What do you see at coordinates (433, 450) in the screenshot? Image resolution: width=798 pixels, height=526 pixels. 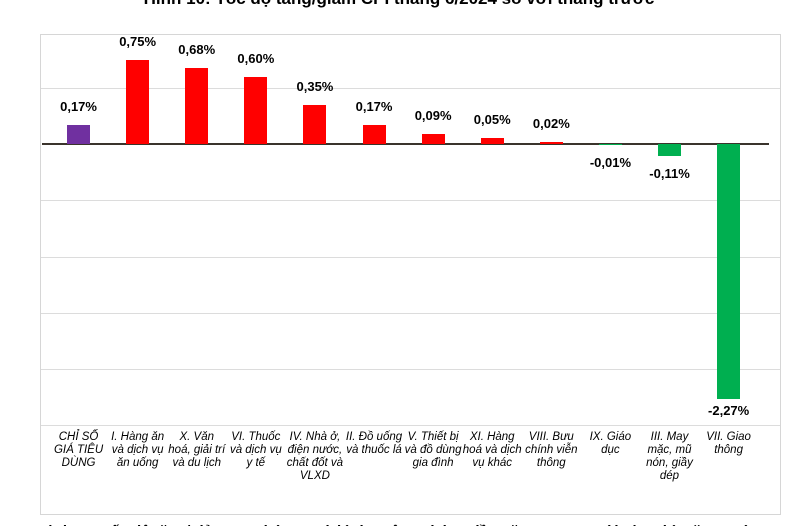 I see `category-label: V. Thiết bị và đồ dùng gia đình` at bounding box center [433, 450].